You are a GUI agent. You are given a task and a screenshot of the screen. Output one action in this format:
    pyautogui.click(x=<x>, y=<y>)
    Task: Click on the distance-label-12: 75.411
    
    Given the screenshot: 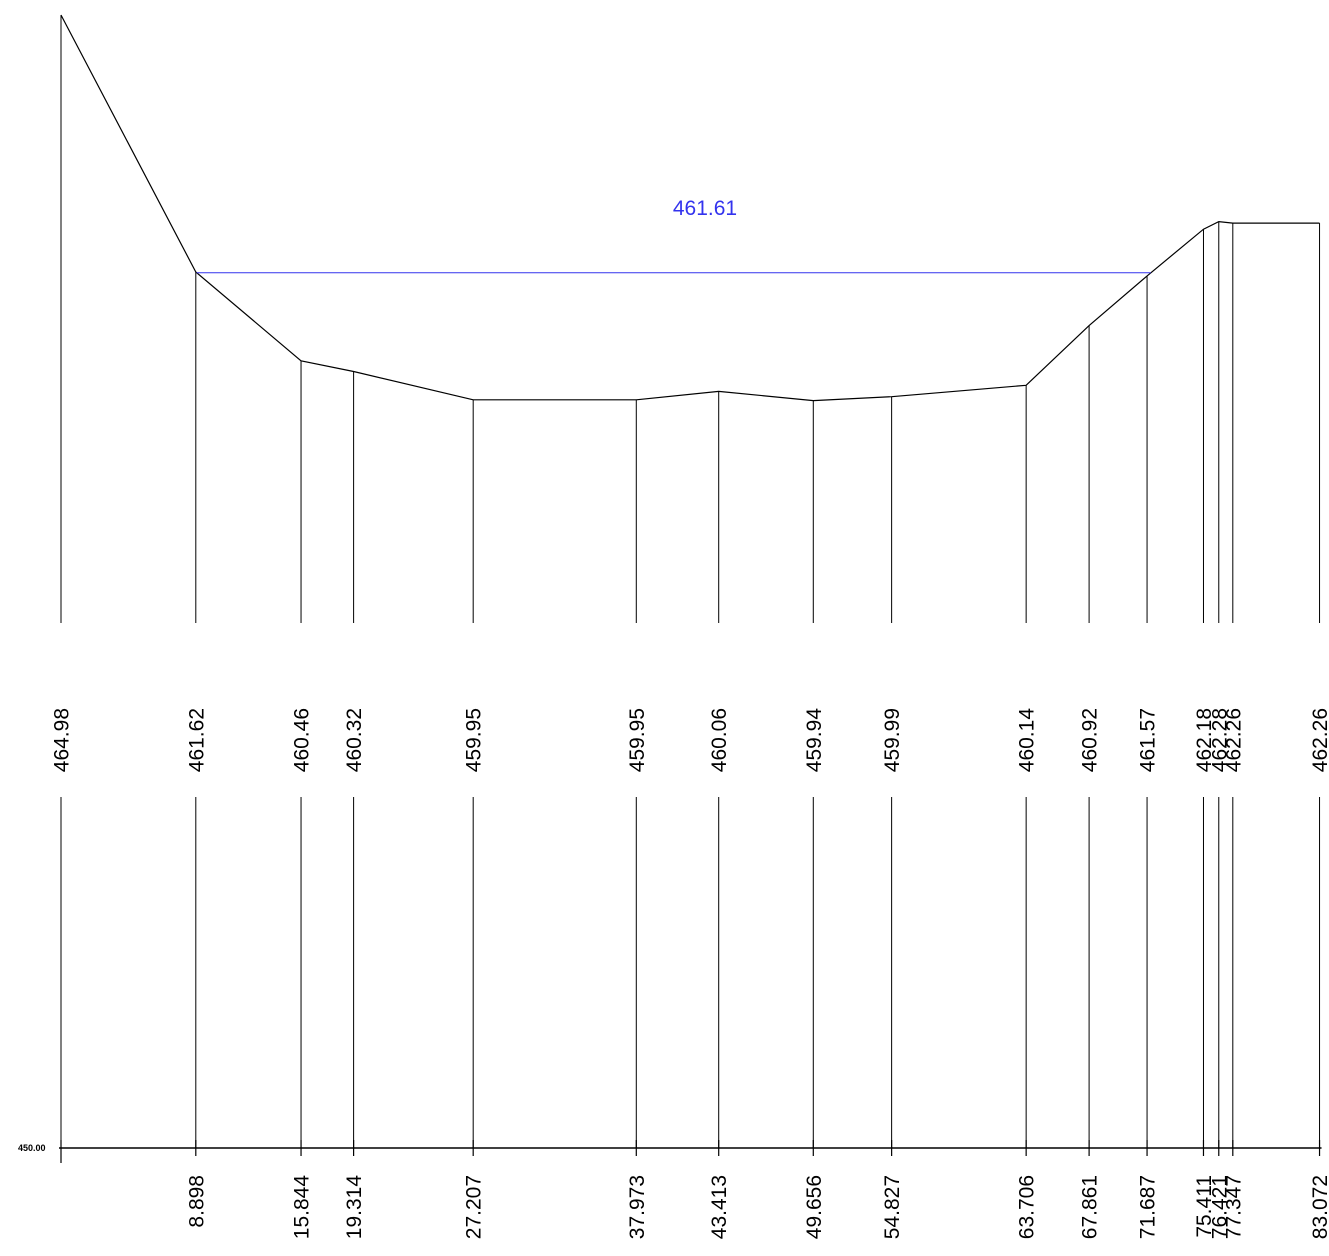 What is the action you would take?
    pyautogui.click(x=1204, y=1206)
    